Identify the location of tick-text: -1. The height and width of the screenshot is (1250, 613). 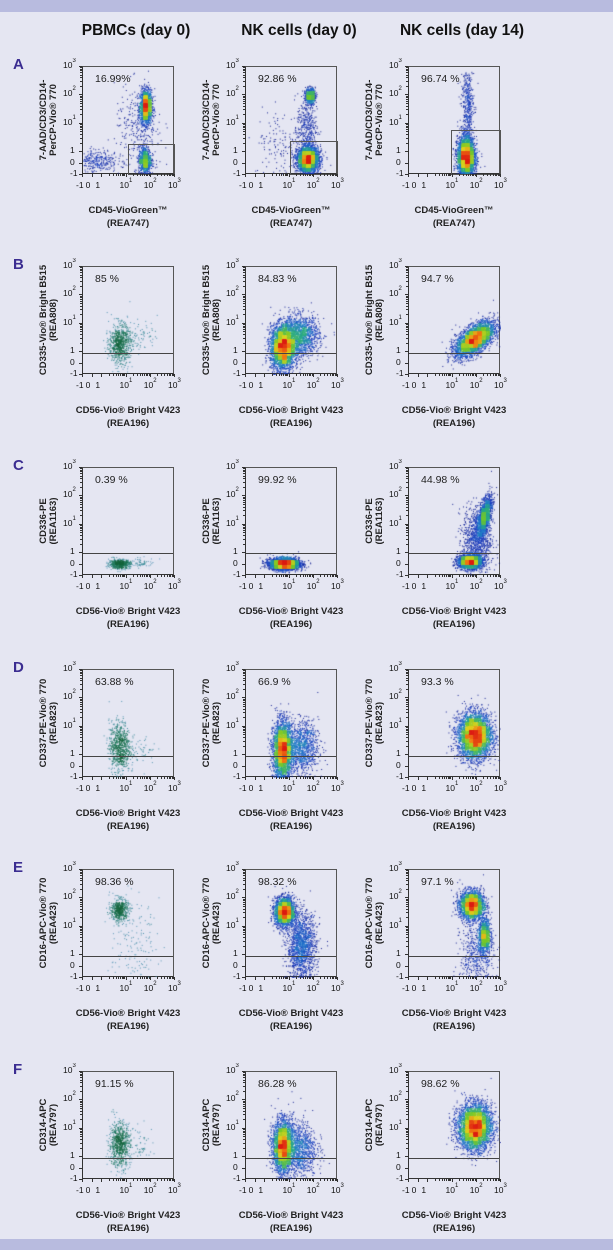
(74, 574).